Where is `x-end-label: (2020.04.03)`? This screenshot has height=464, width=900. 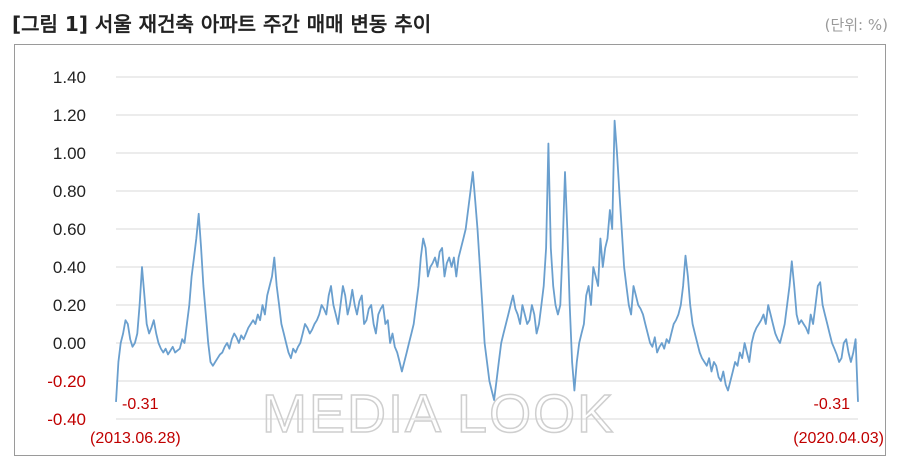 x-end-label: (2020.04.03) is located at coordinates (838, 438).